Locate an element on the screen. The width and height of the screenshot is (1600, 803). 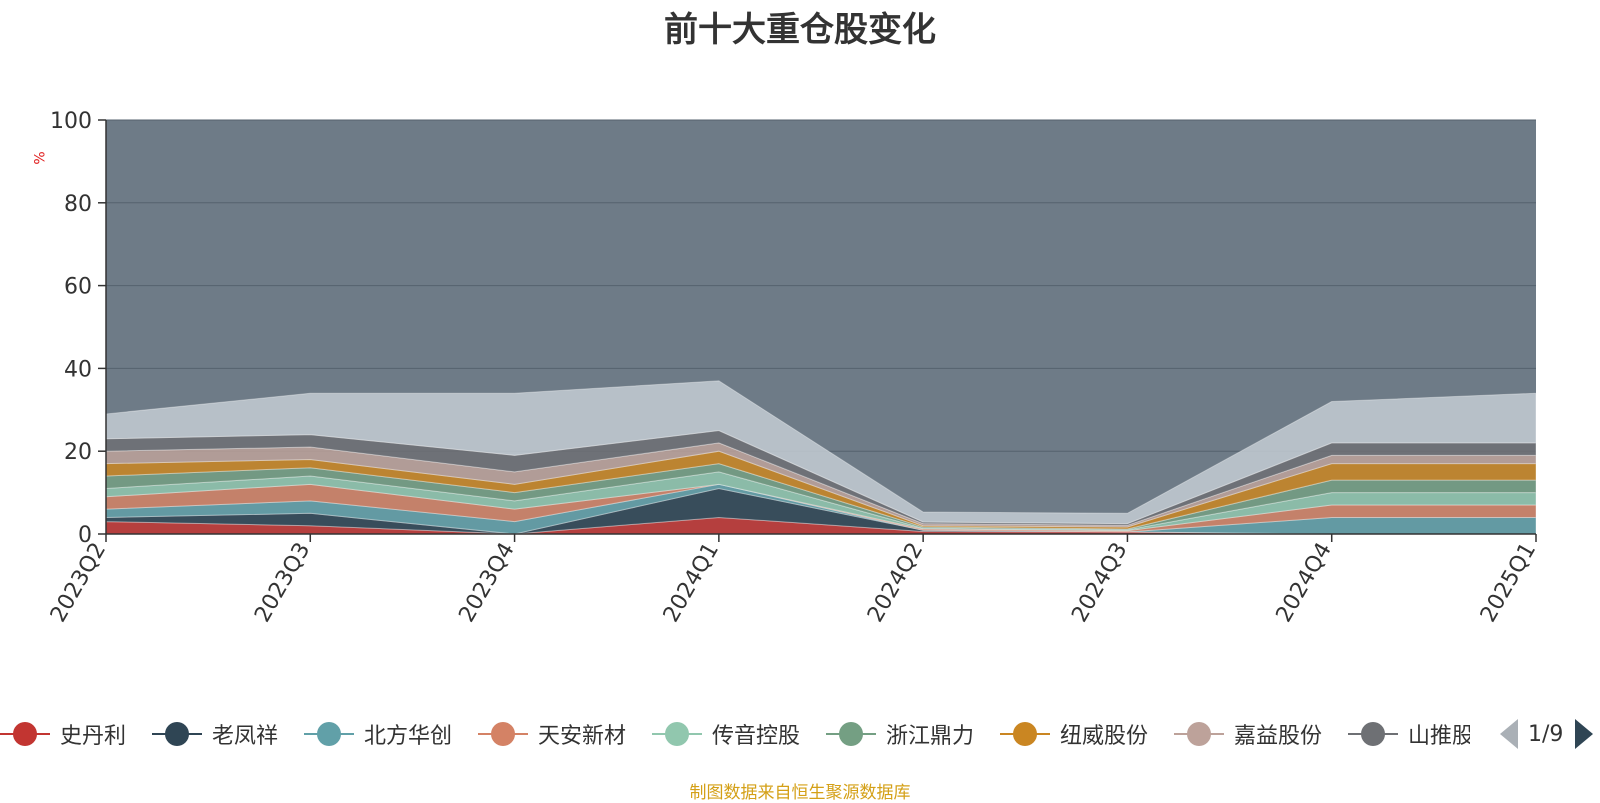
legend-next-arrow-icon is located at coordinates (1584, 734).